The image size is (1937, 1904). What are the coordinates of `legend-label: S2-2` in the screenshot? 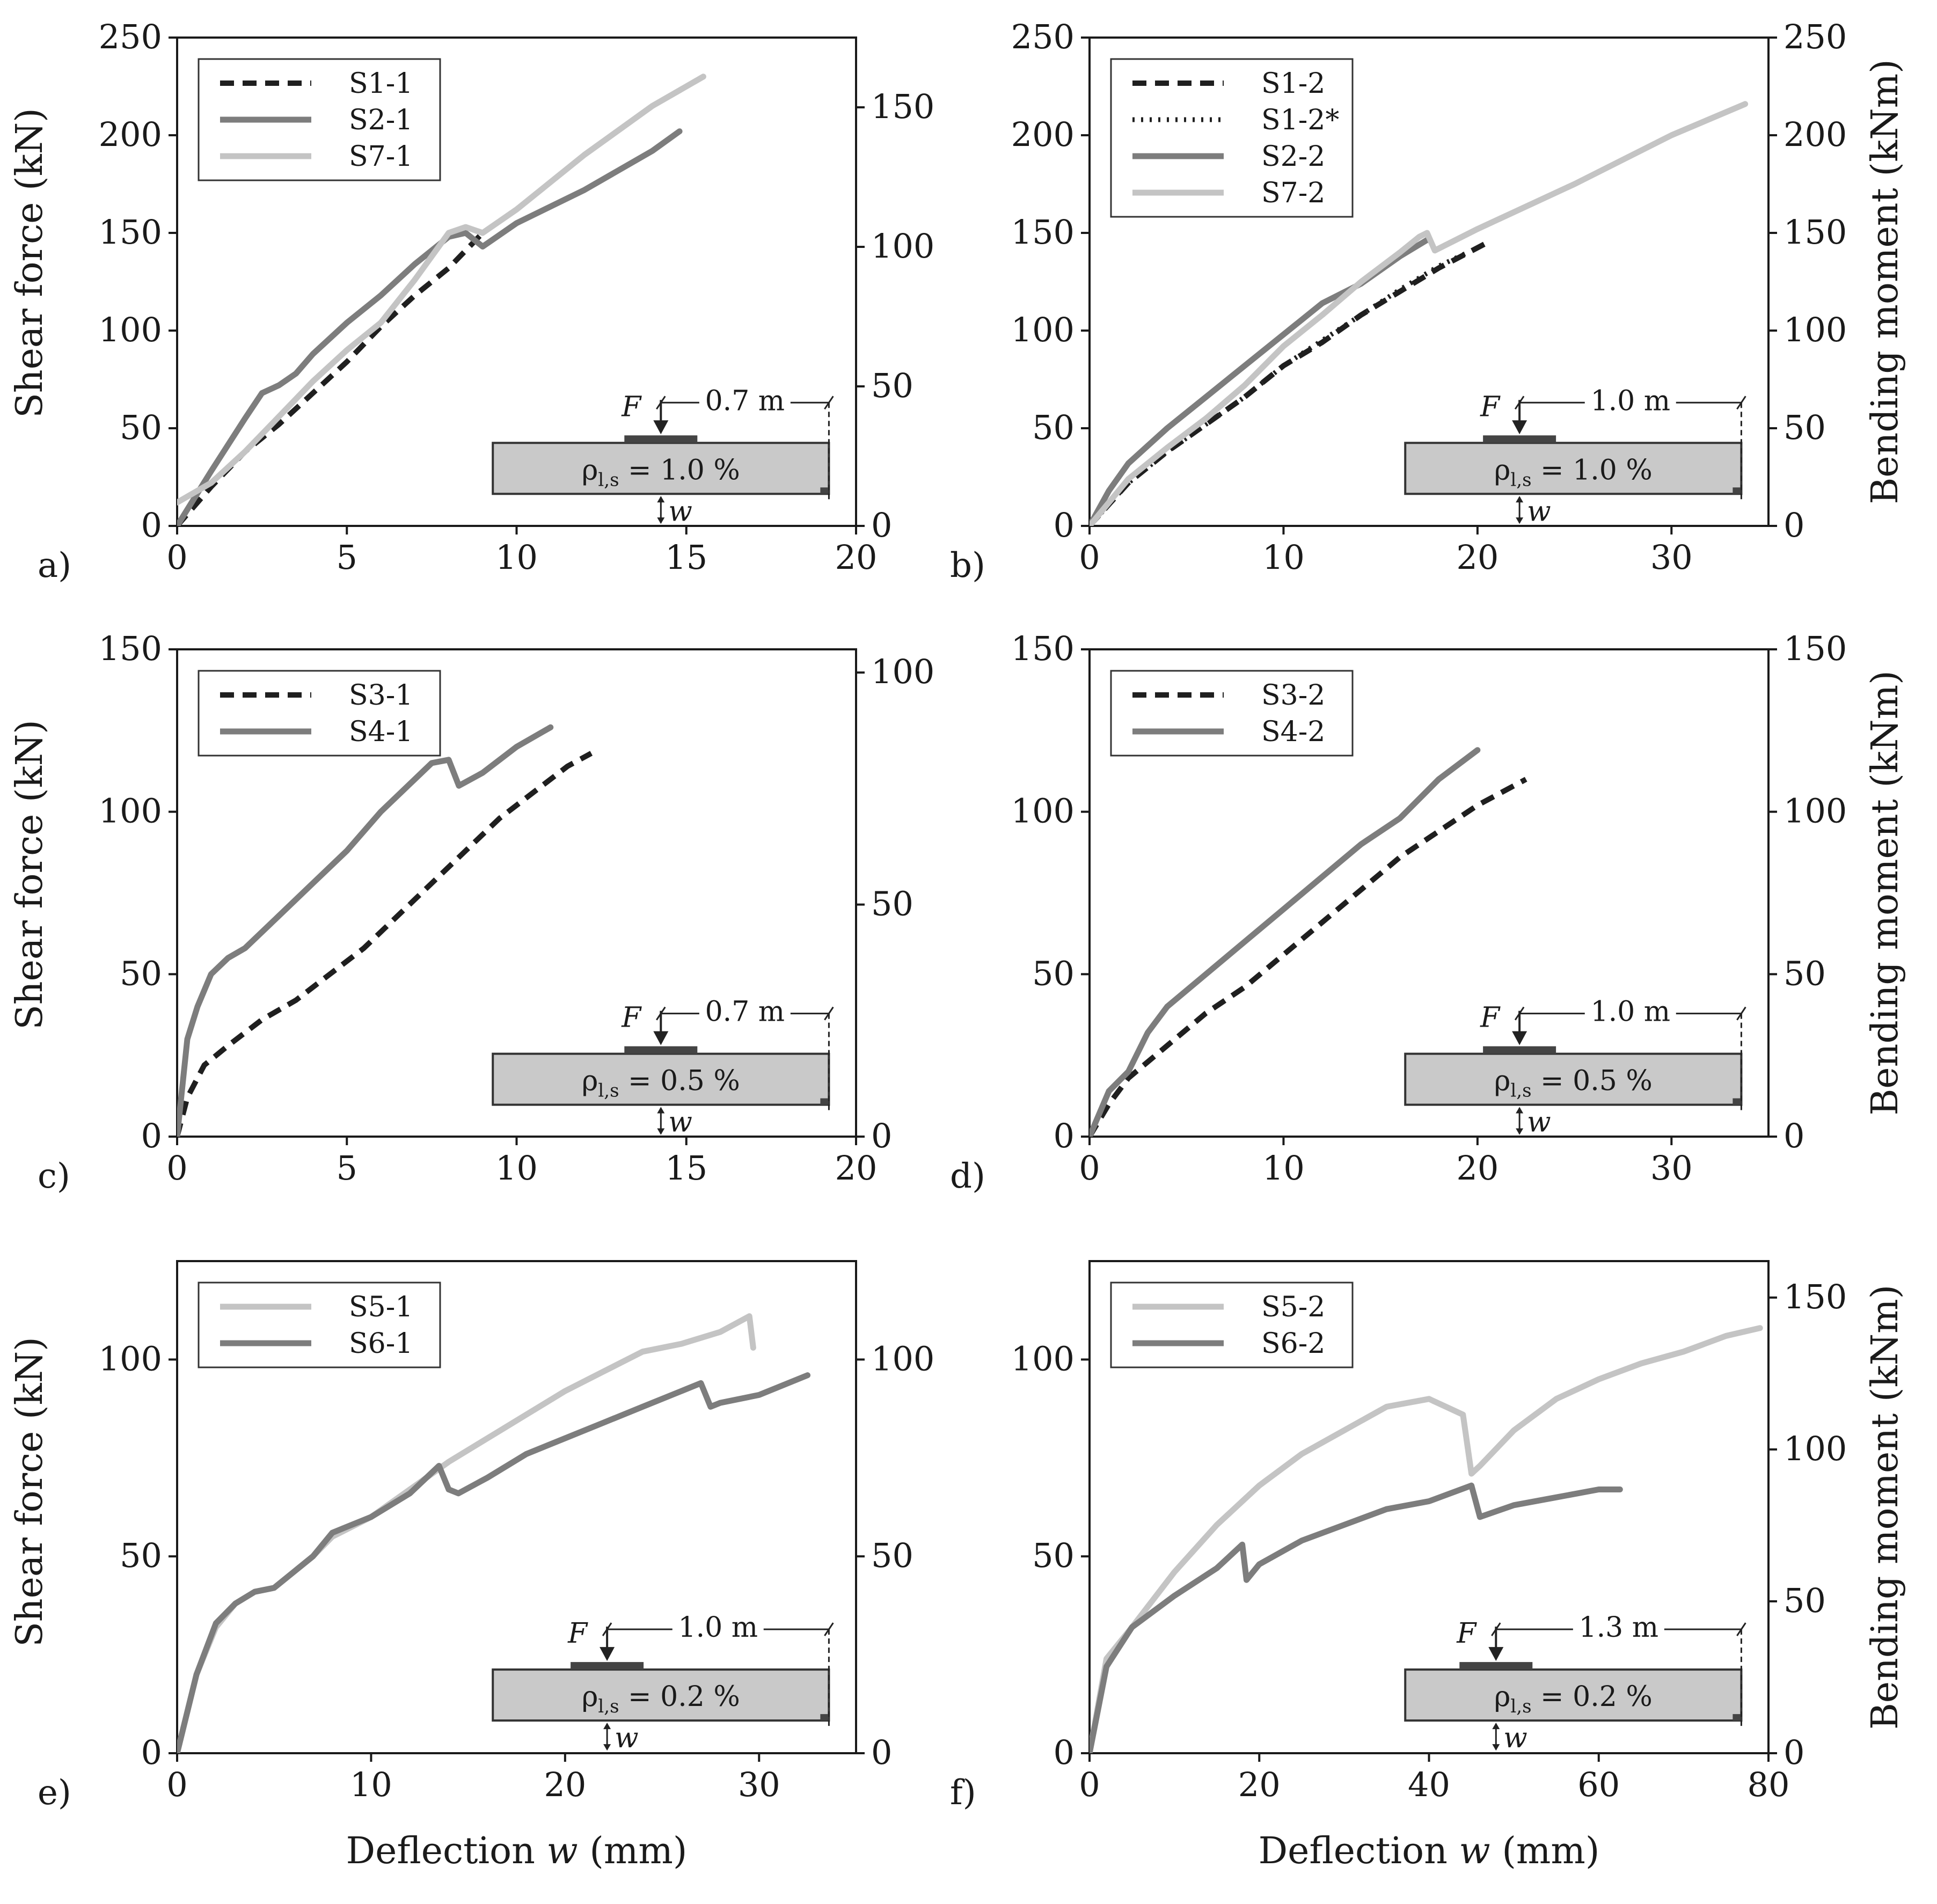 It's located at (1293, 157).